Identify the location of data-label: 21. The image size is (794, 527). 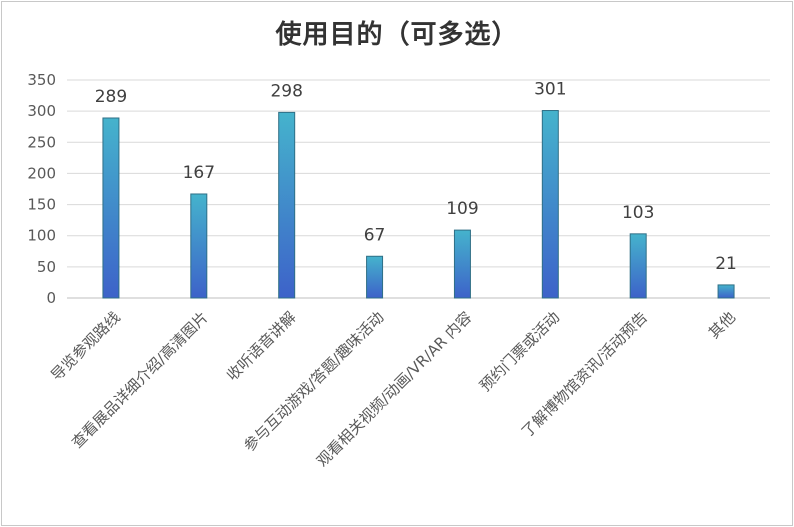
(726, 264).